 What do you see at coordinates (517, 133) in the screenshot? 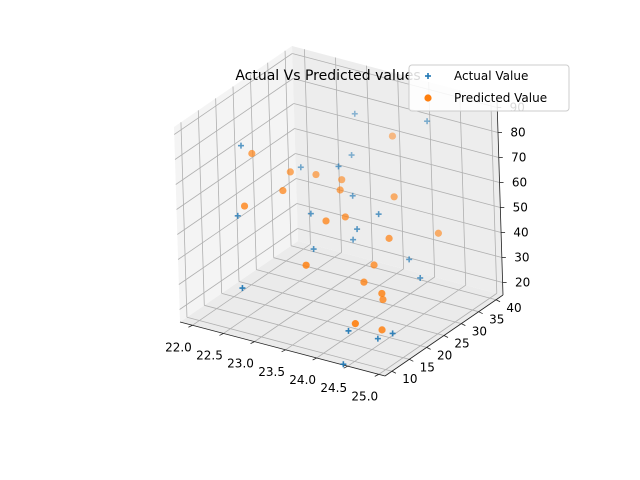
I see `z-tick-label: 80` at bounding box center [517, 133].